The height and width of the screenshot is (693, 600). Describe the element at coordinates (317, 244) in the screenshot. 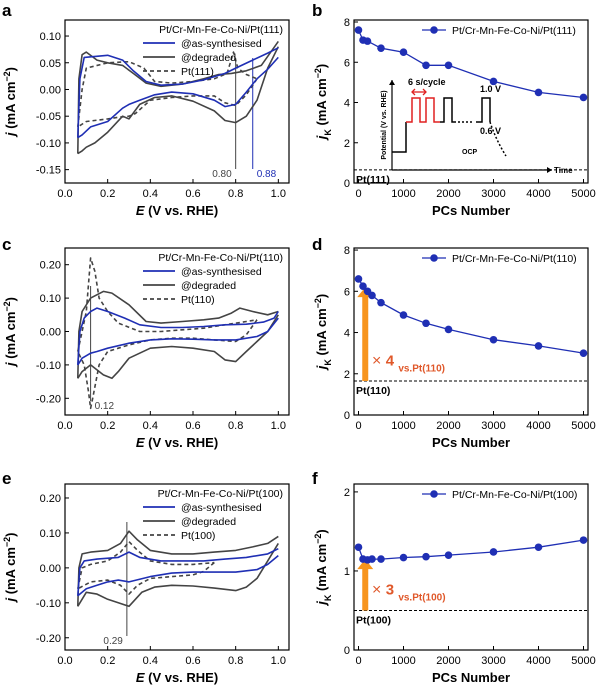

I see `panel-d-letter: d` at that location.